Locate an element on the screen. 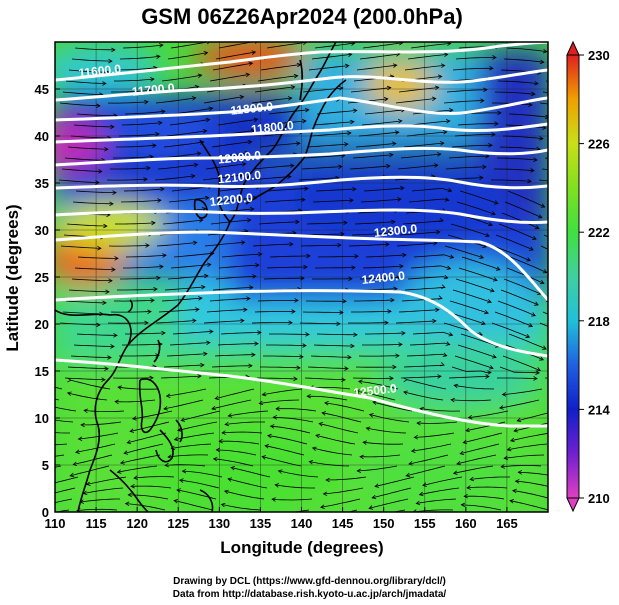  contour-label: 12300.0 is located at coordinates (395, 230).